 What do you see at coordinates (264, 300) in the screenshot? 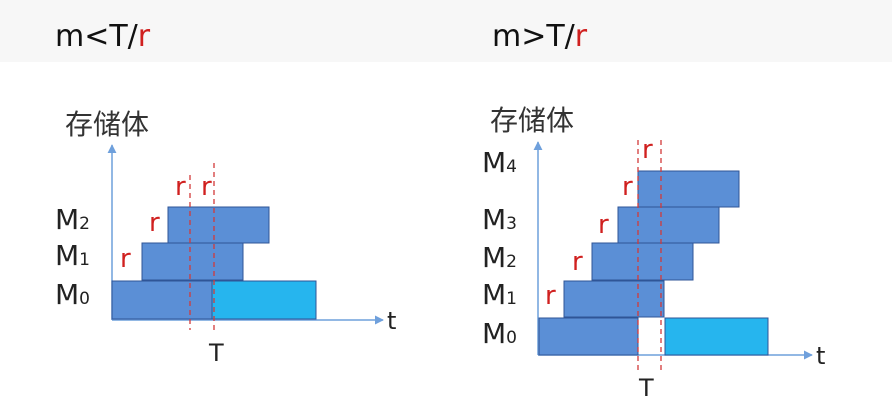
I see `left-bar-m0-next` at bounding box center [264, 300].